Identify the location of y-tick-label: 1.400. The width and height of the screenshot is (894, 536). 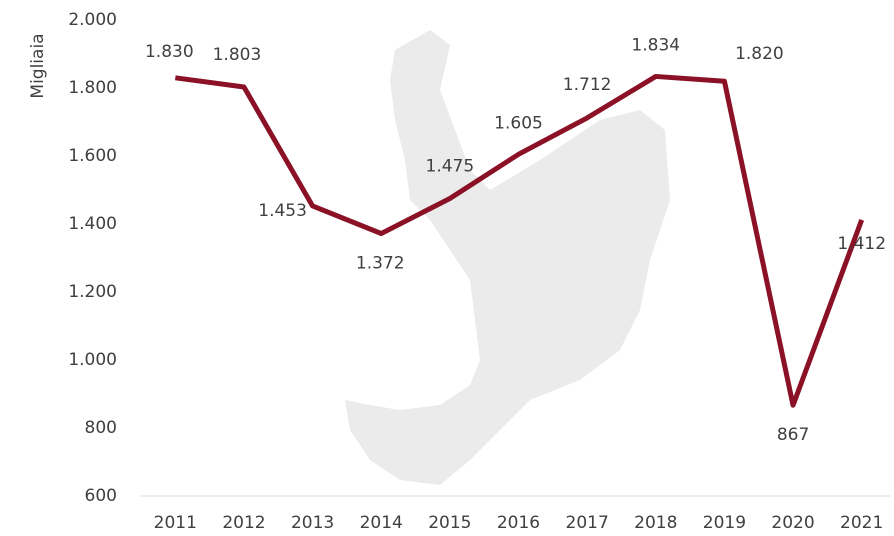
(92, 224).